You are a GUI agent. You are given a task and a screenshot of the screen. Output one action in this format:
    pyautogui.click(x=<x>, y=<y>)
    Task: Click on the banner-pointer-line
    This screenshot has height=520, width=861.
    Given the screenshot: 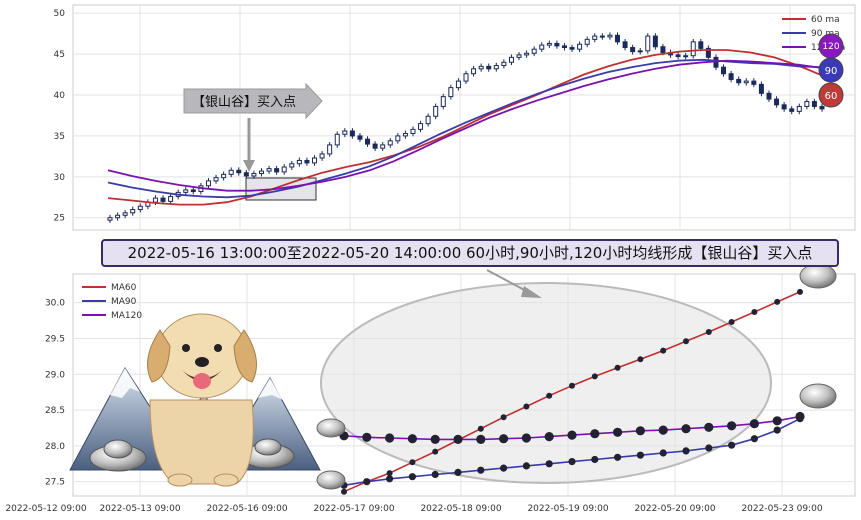 What is the action you would take?
    pyautogui.click(x=508, y=281)
    